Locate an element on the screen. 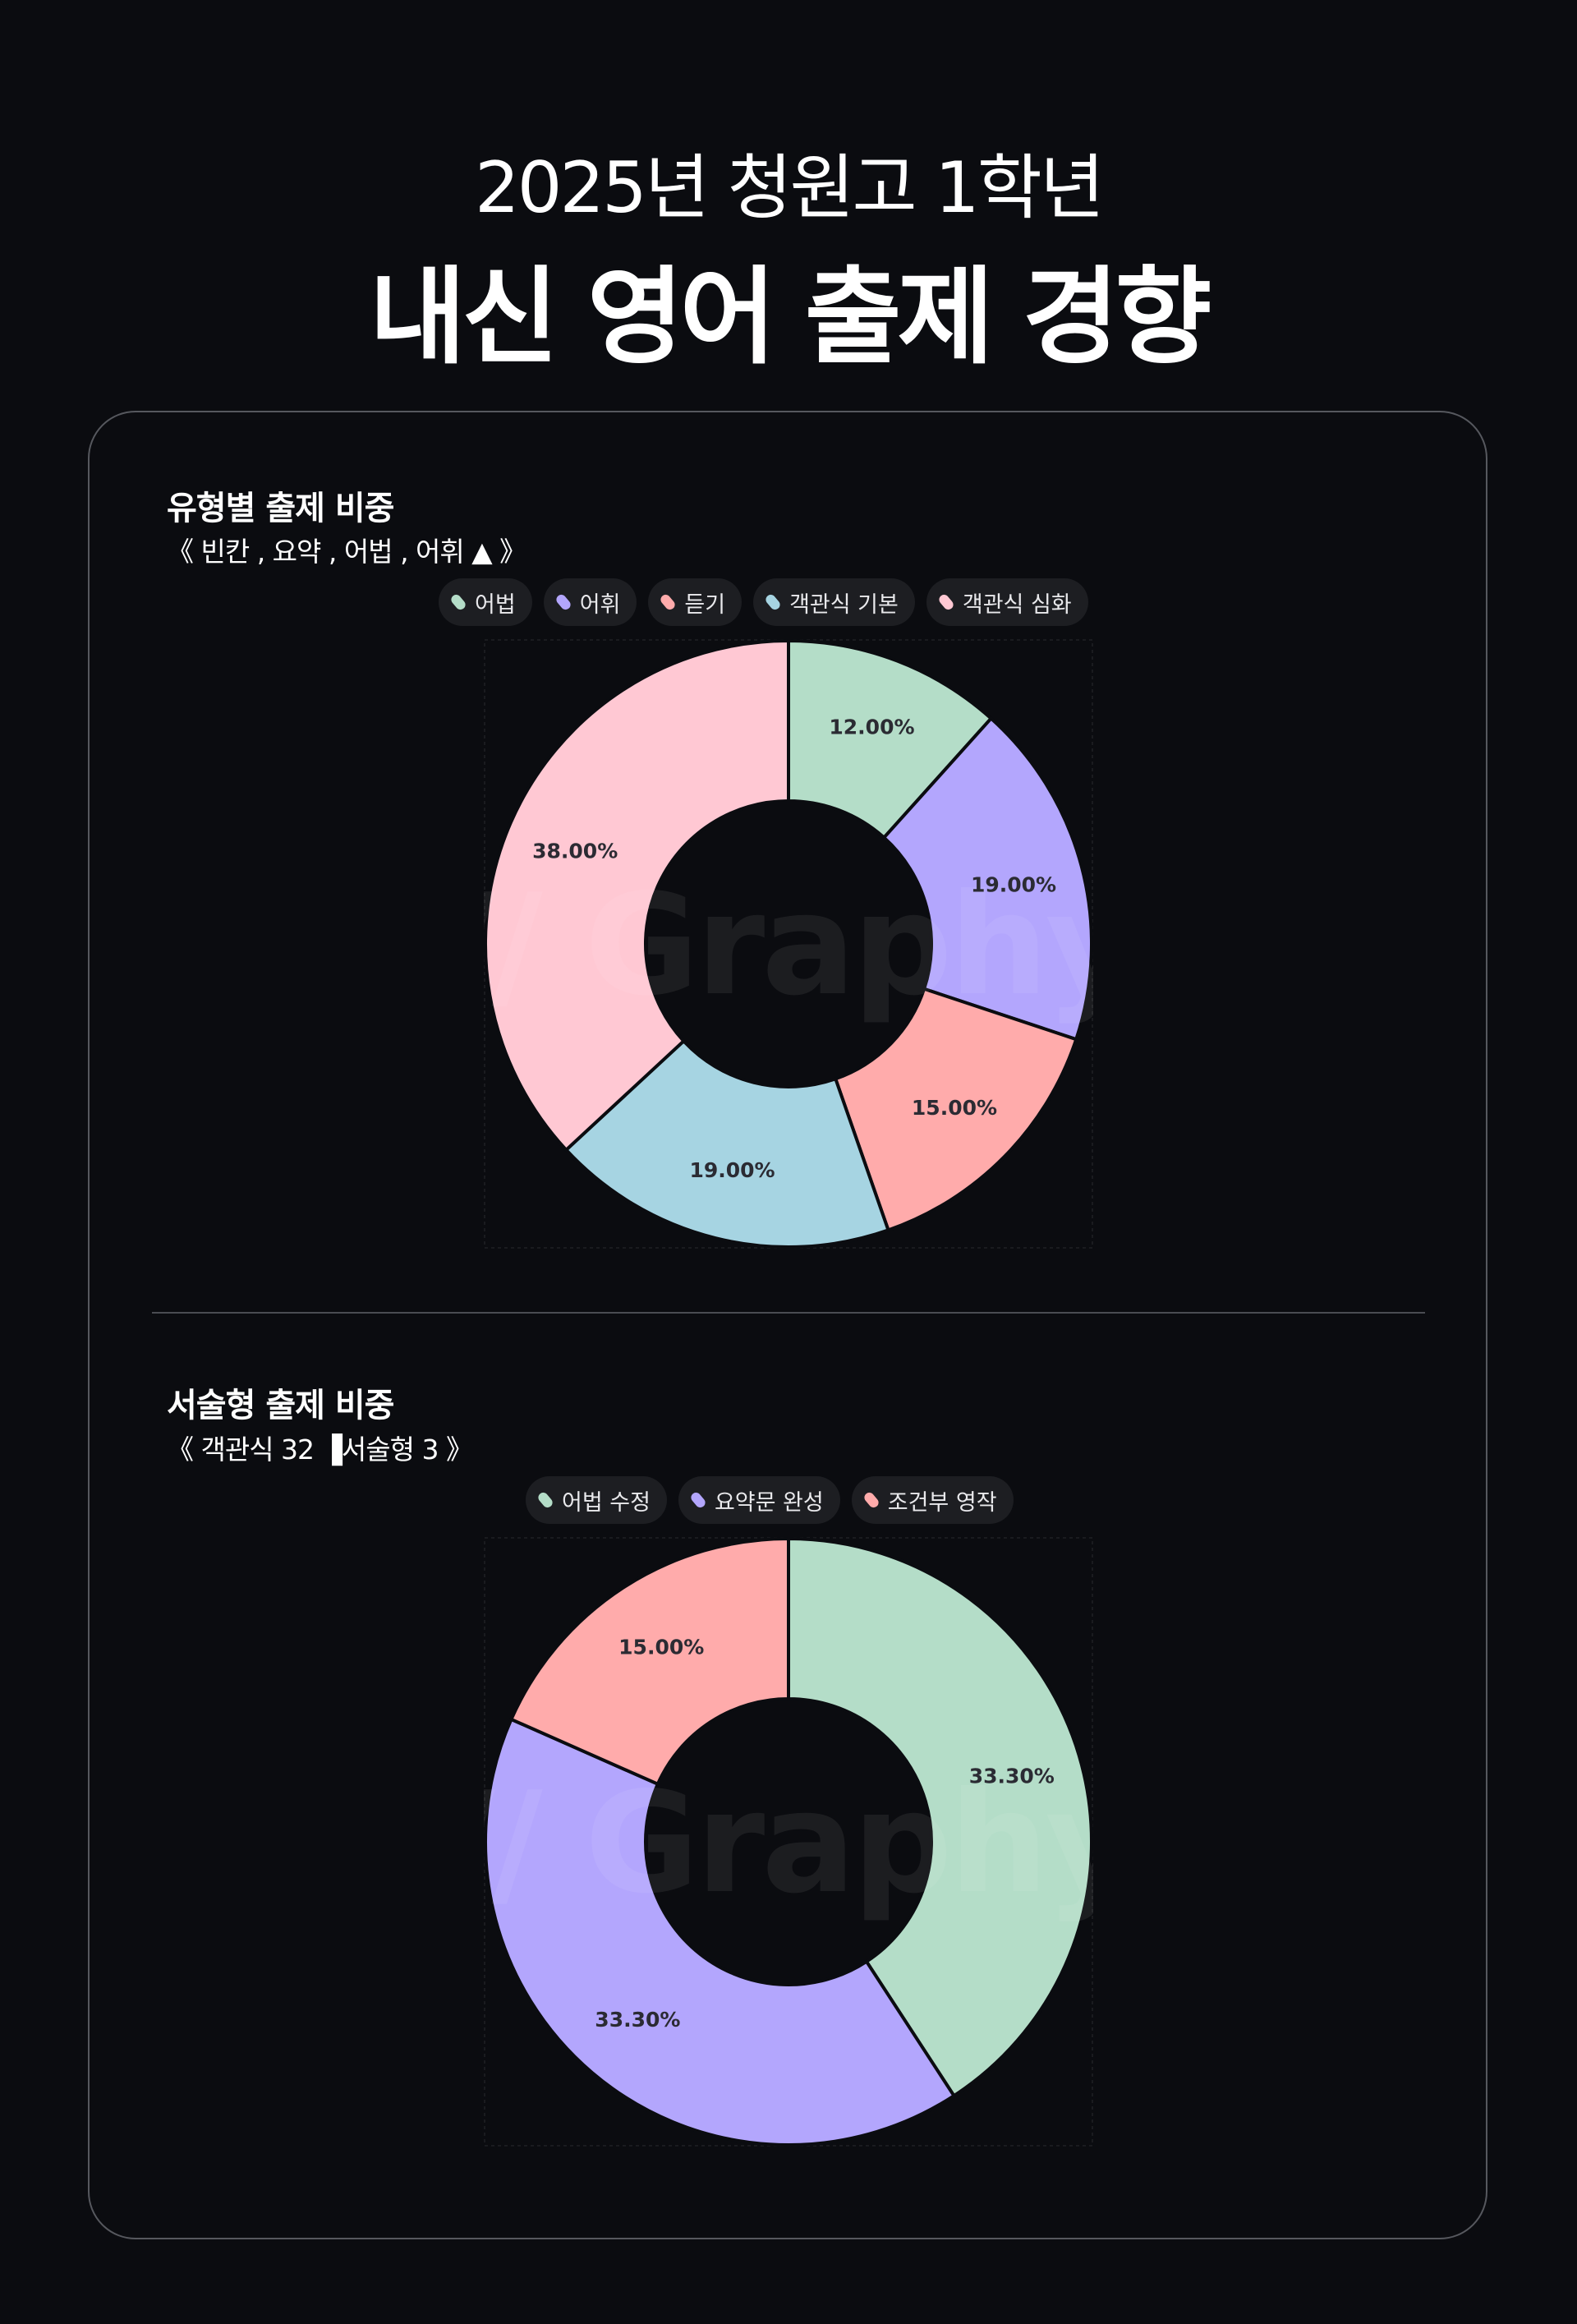 This screenshot has width=1577, height=2324. slice-label: 12.00% is located at coordinates (871, 727).